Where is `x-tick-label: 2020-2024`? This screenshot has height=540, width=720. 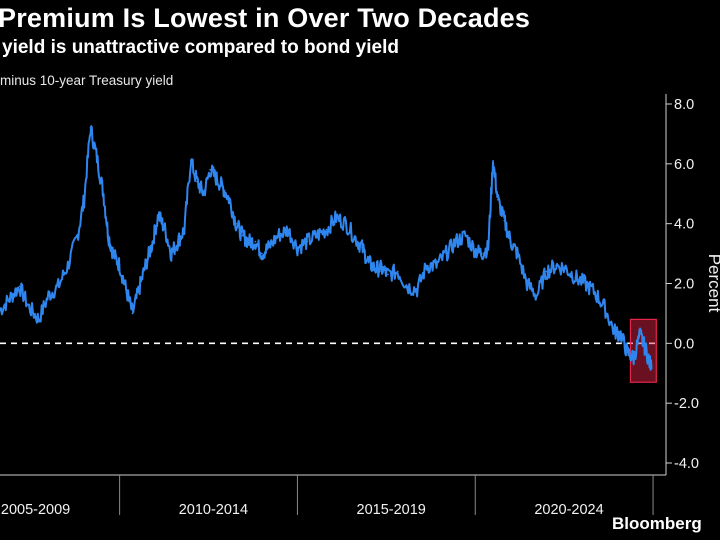
x-tick-label: 2020-2024 is located at coordinates (568, 510).